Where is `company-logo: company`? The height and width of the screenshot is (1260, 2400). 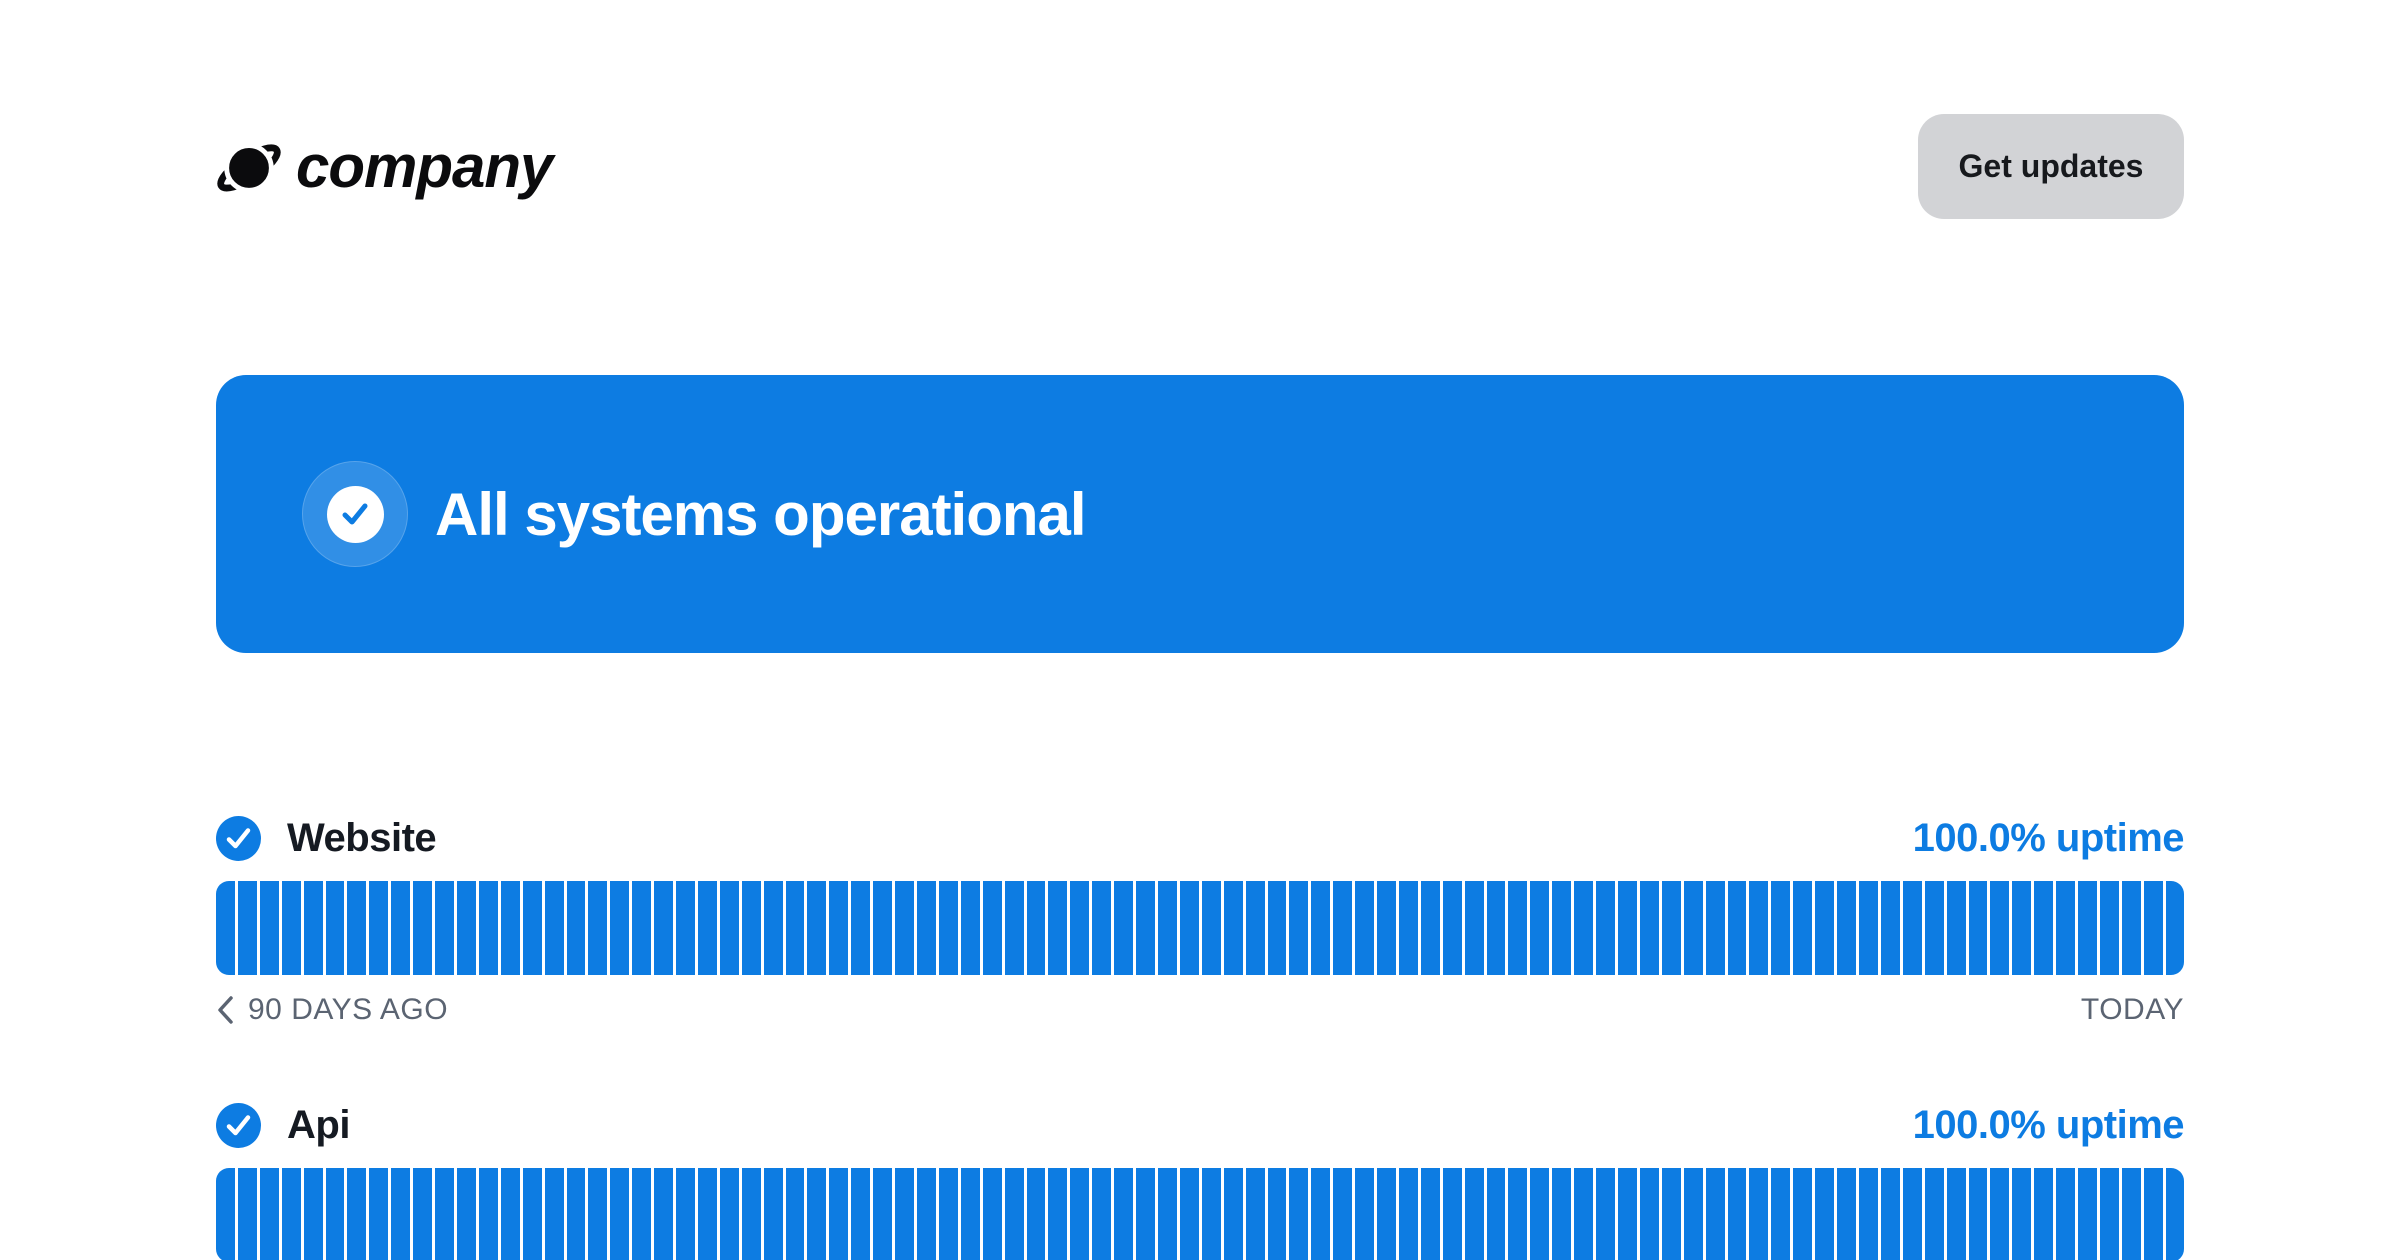
company-logo: company is located at coordinates (384, 166).